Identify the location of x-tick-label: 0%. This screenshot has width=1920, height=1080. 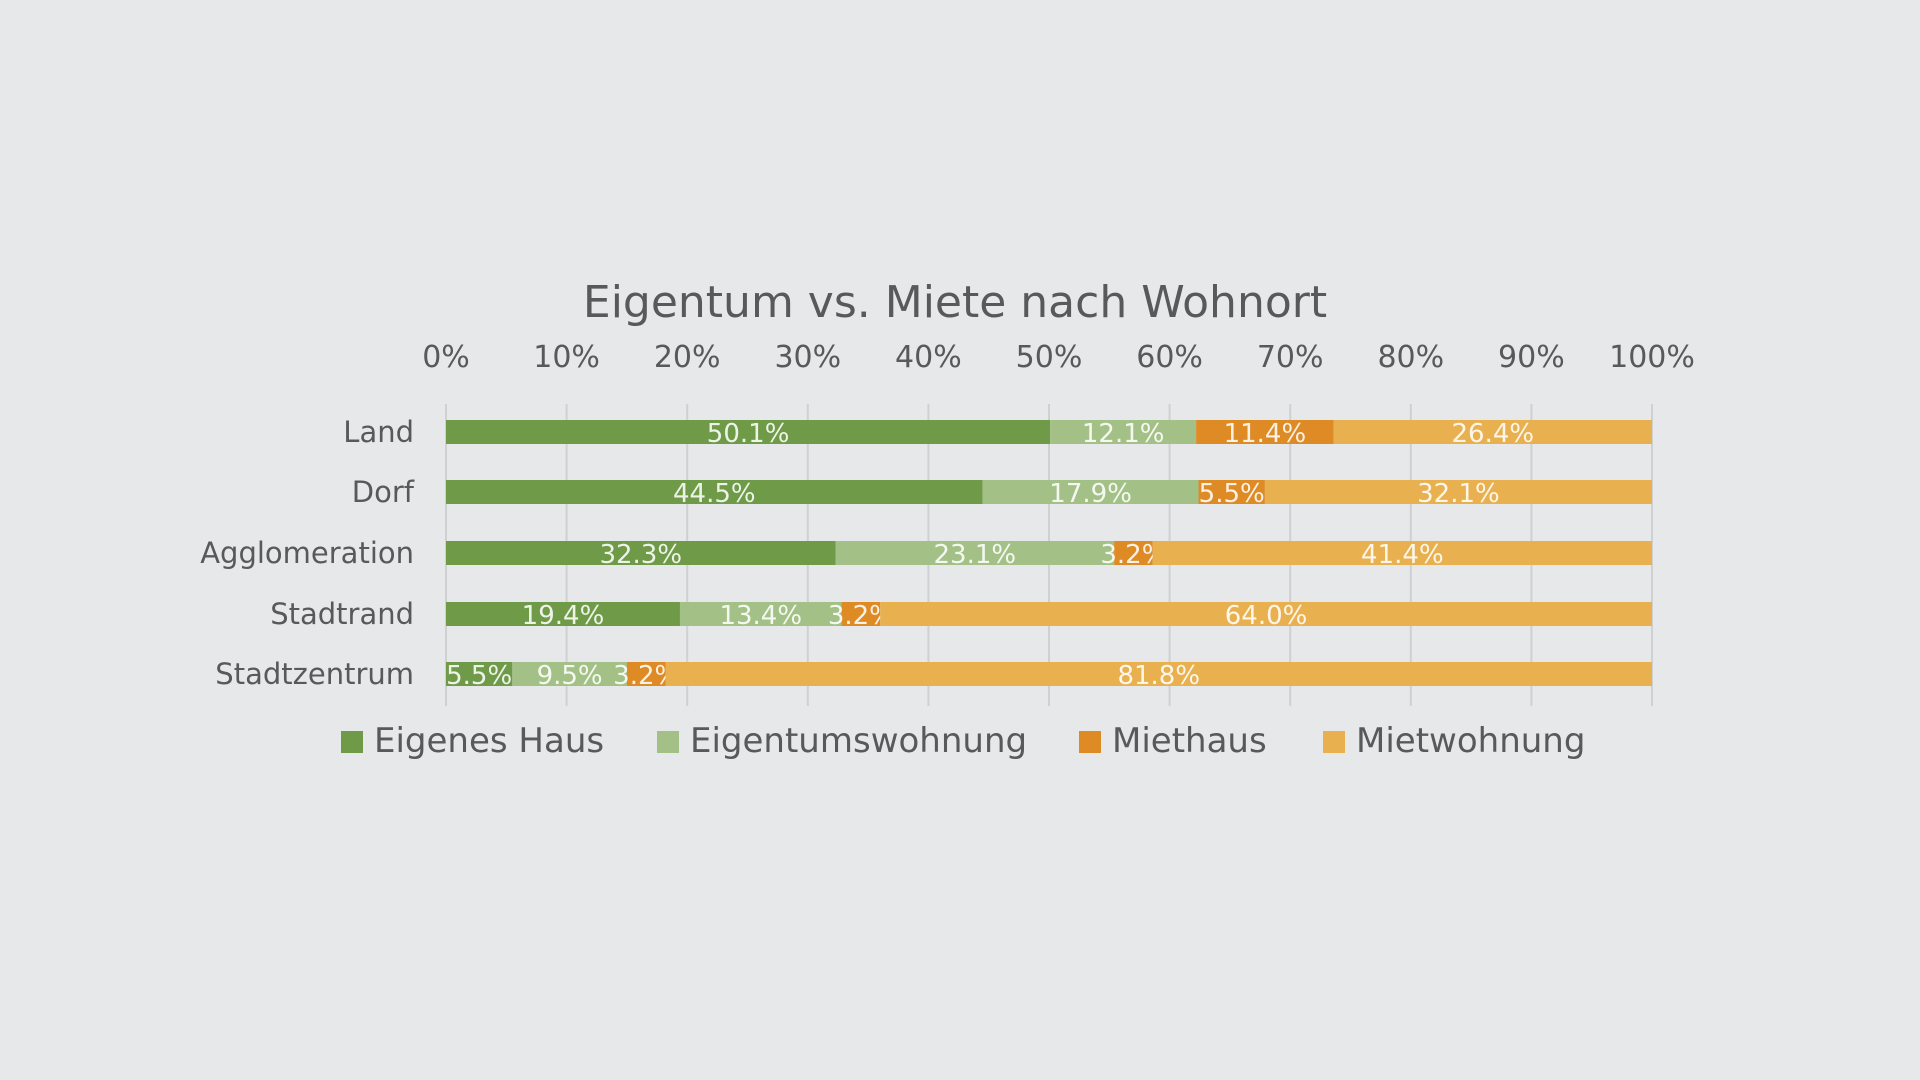
(446, 357).